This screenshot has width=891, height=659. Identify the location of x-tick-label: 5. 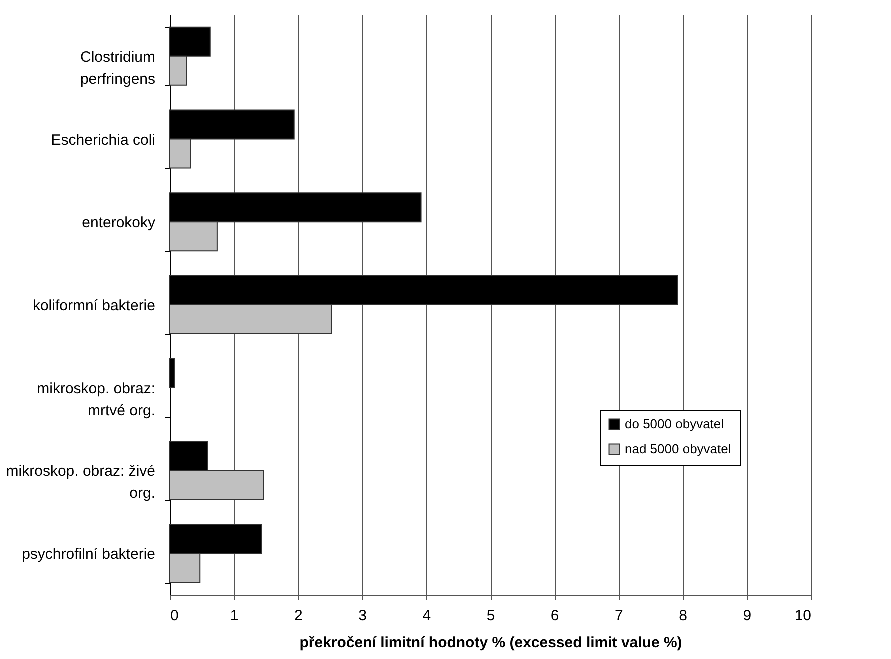
(491, 616).